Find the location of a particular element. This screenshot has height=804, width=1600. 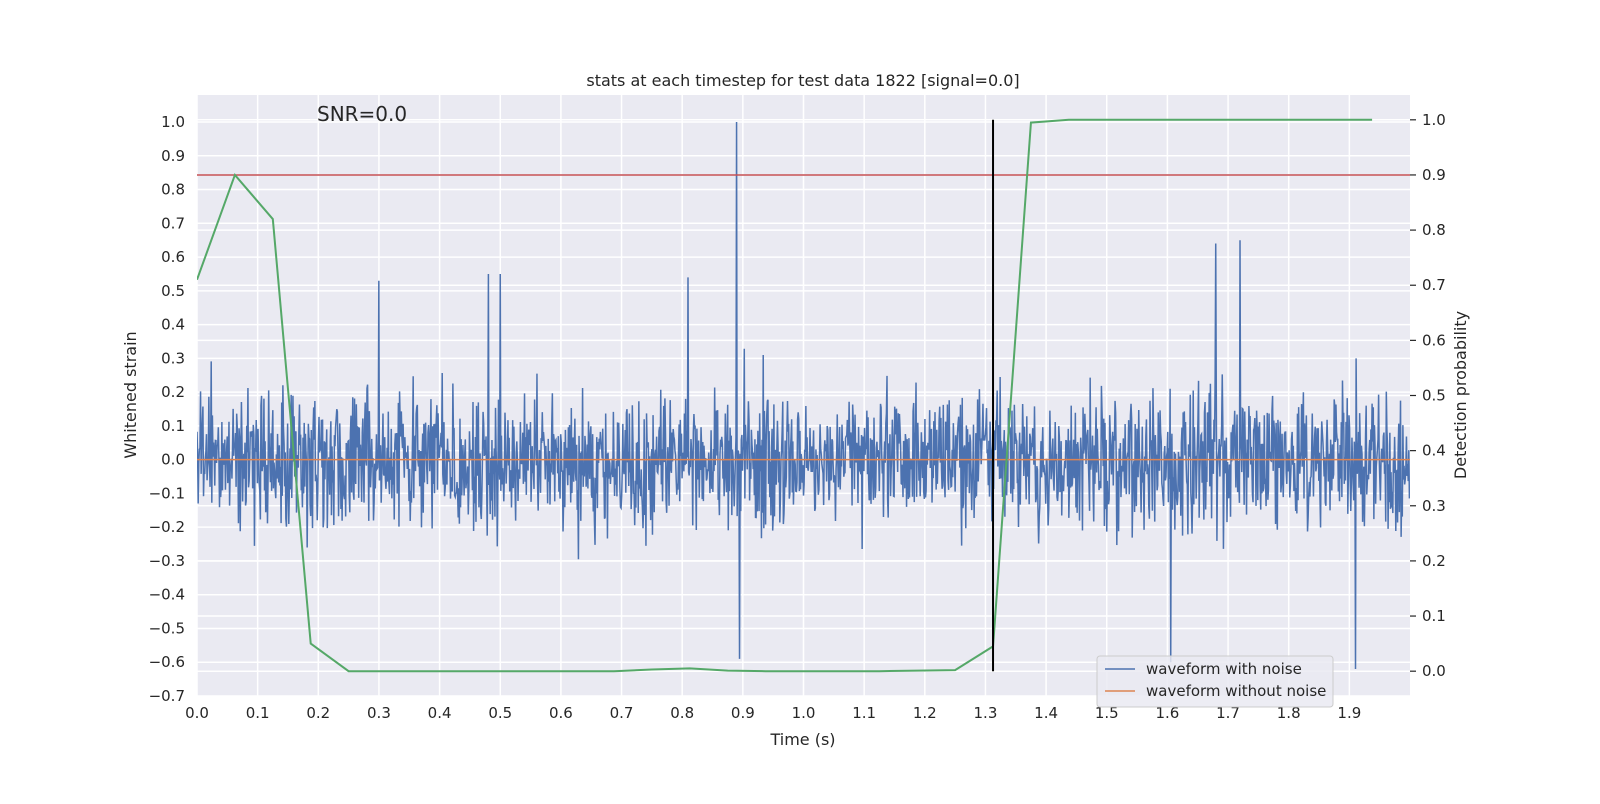

y-tick-label: 1.0 is located at coordinates (173, 122).